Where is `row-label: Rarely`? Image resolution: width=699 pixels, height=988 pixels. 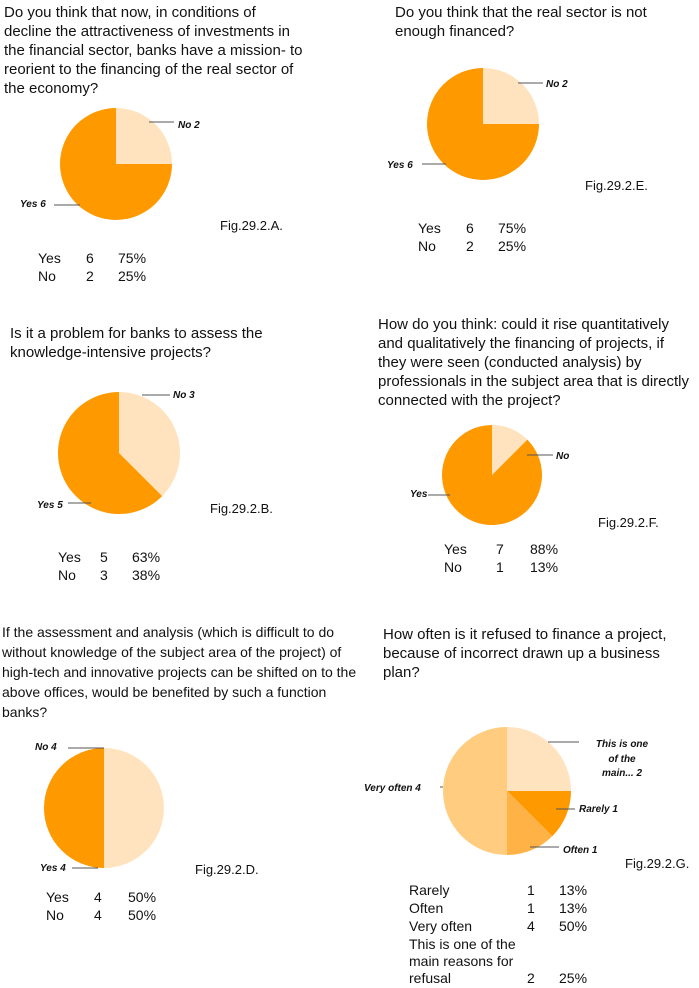 row-label: Rarely is located at coordinates (429, 890).